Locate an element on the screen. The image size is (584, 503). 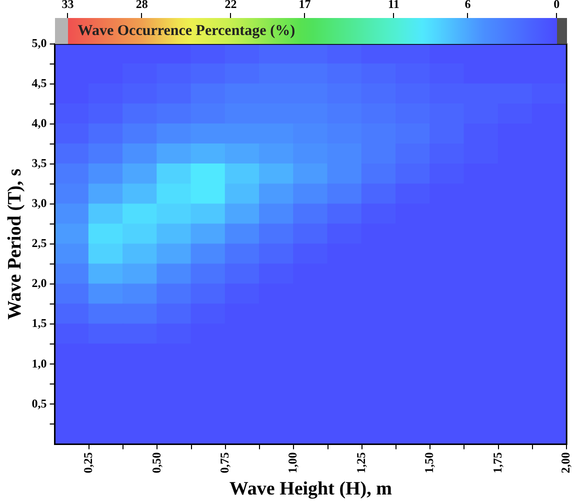
y-tick-label: 2,5 is located at coordinates (39, 243).